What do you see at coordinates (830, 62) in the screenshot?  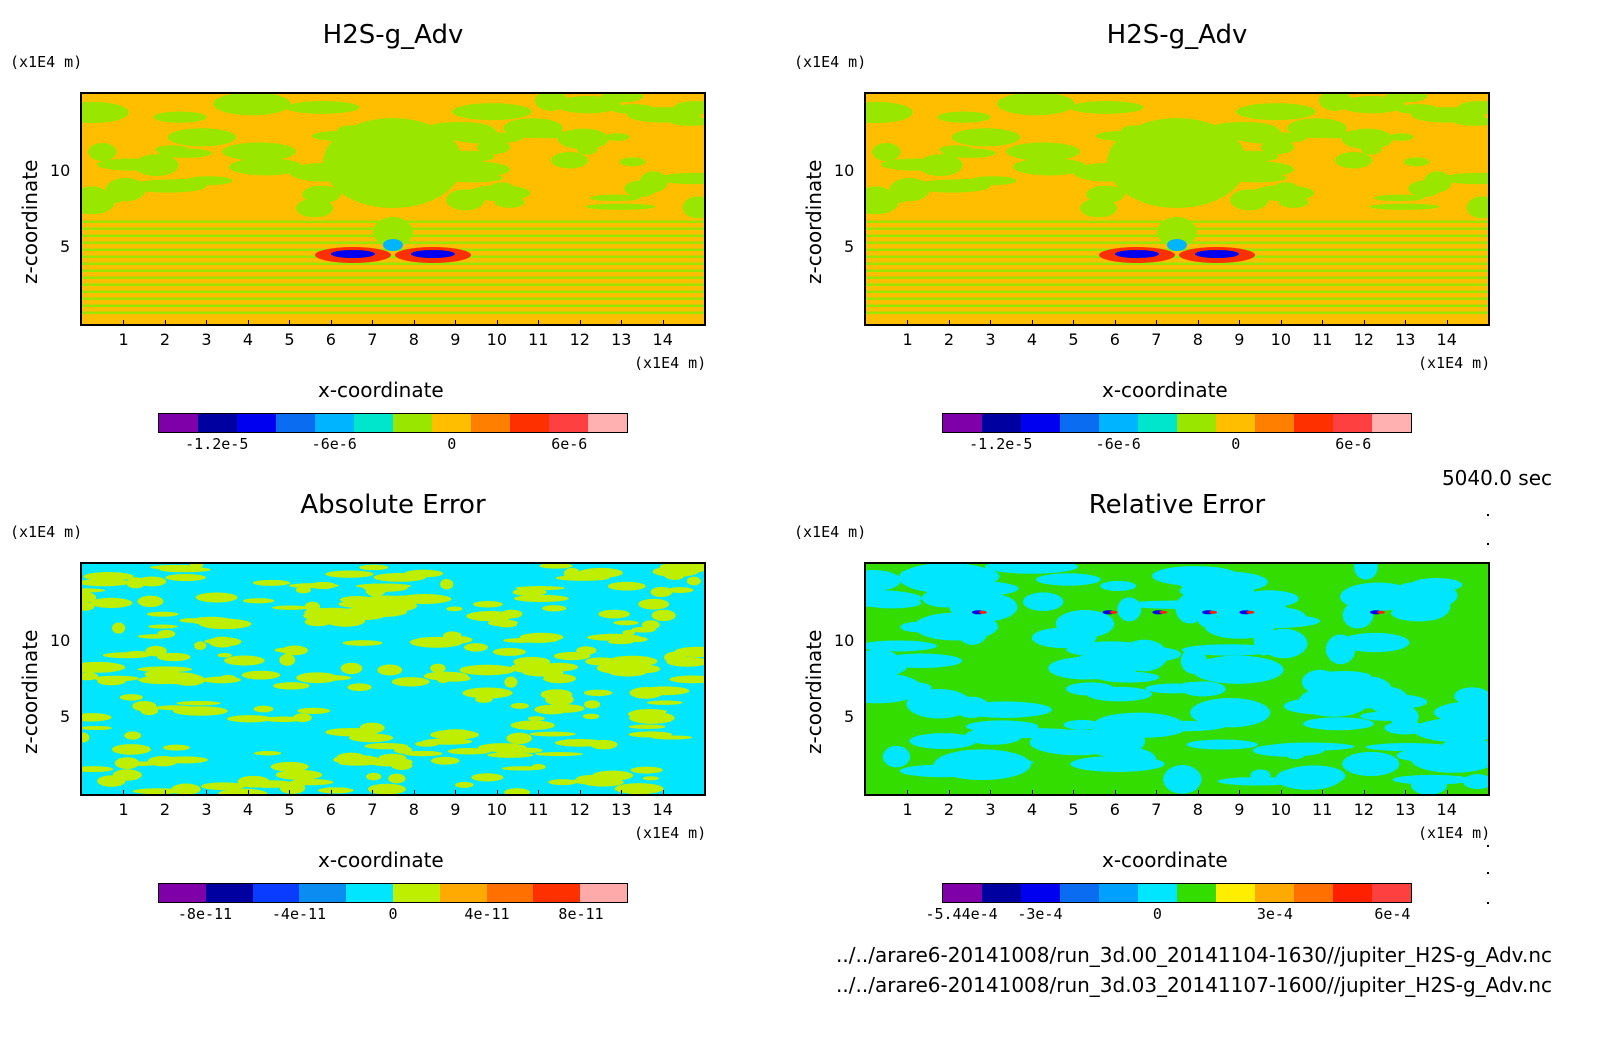 I see `y-unit-label: (x1E4 m)` at bounding box center [830, 62].